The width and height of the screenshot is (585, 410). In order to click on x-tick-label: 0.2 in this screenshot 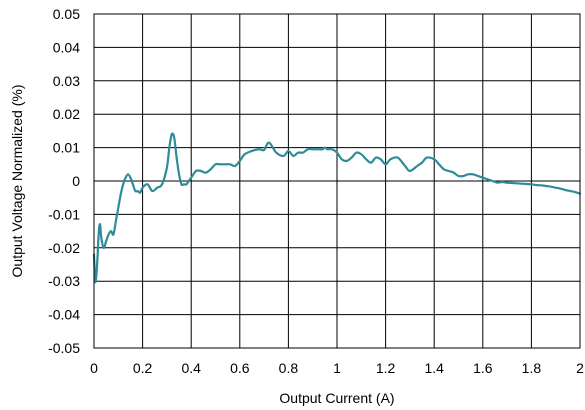, I will do `click(143, 368)`.